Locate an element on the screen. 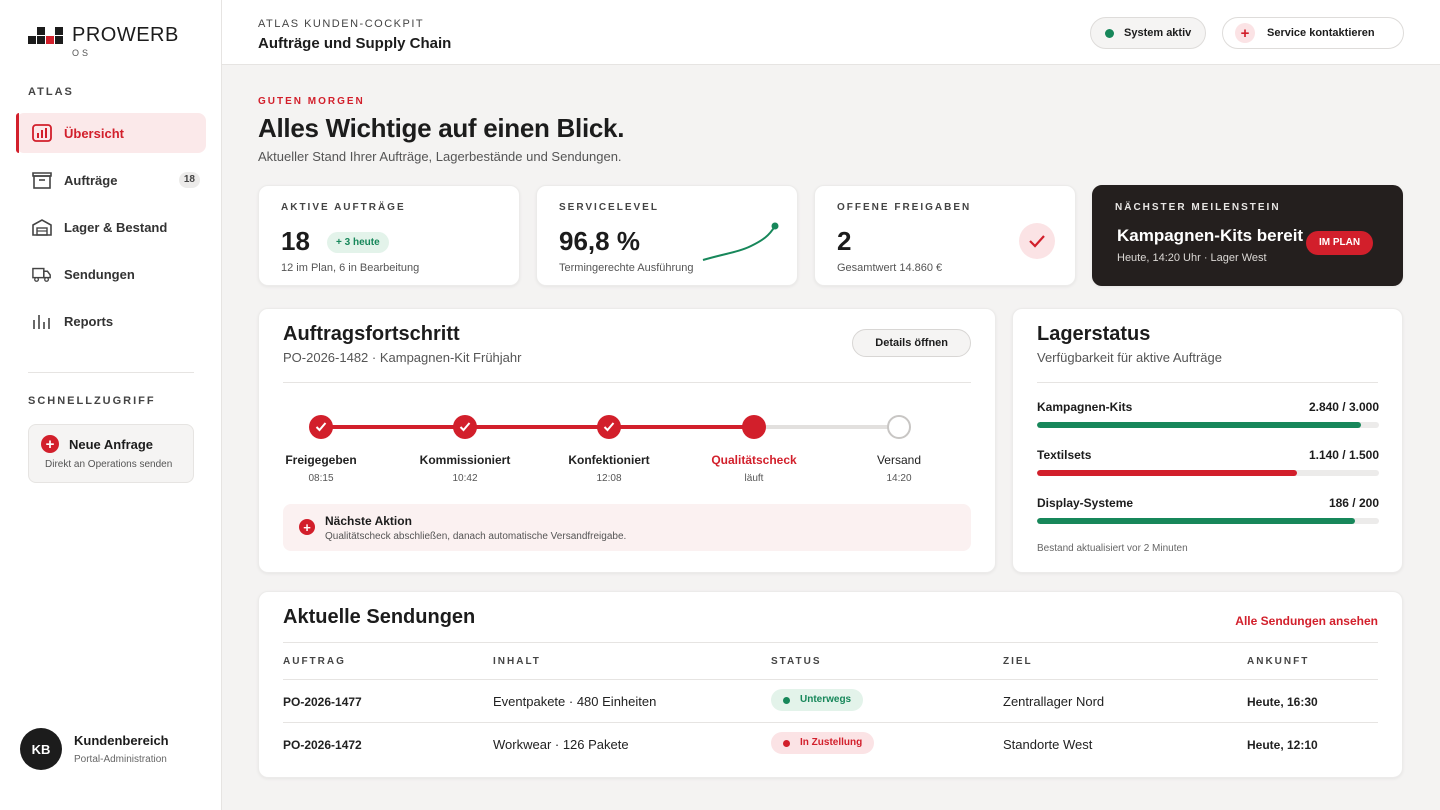  nav-section-label: ATLAS is located at coordinates (51, 92).